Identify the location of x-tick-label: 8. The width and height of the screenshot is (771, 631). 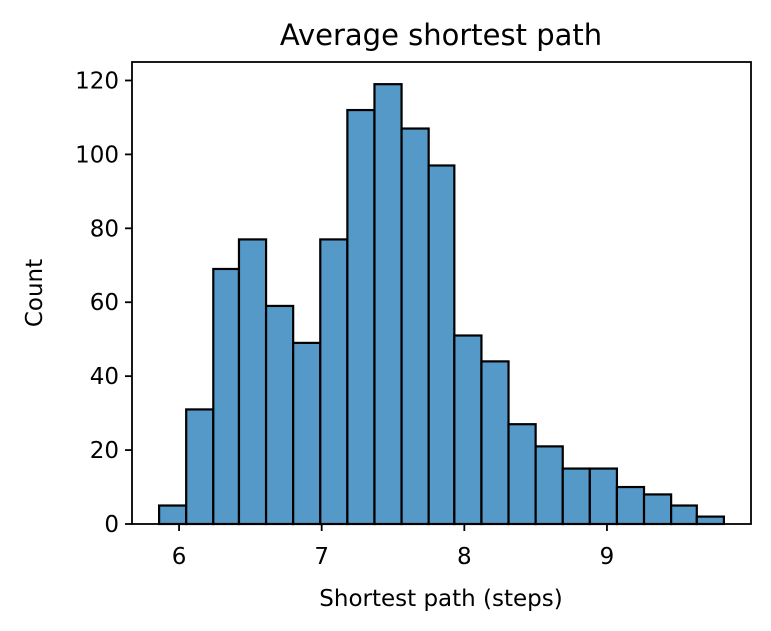
(464, 557).